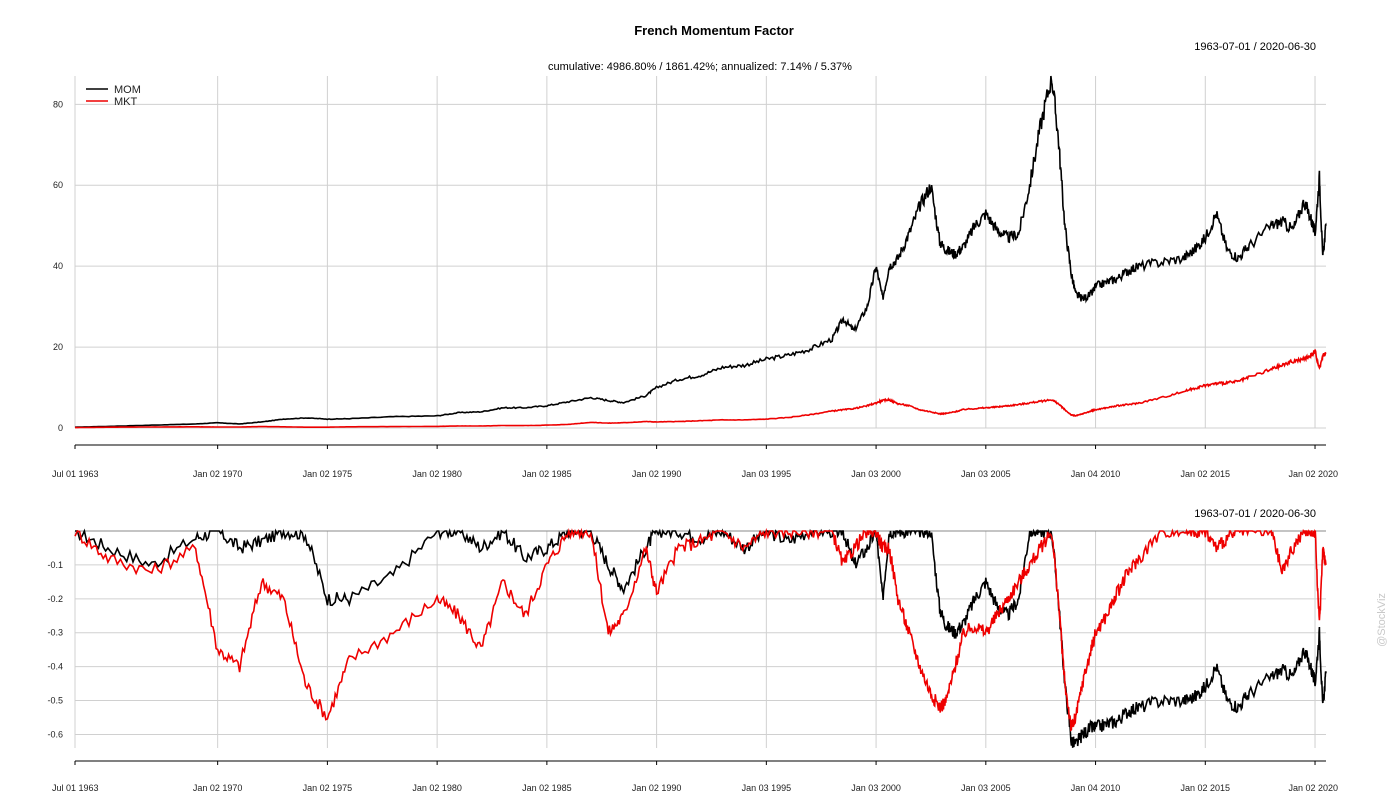 This screenshot has height=800, width=1400. What do you see at coordinates (58, 104) in the screenshot?
I see `top-y-tick-label: 80` at bounding box center [58, 104].